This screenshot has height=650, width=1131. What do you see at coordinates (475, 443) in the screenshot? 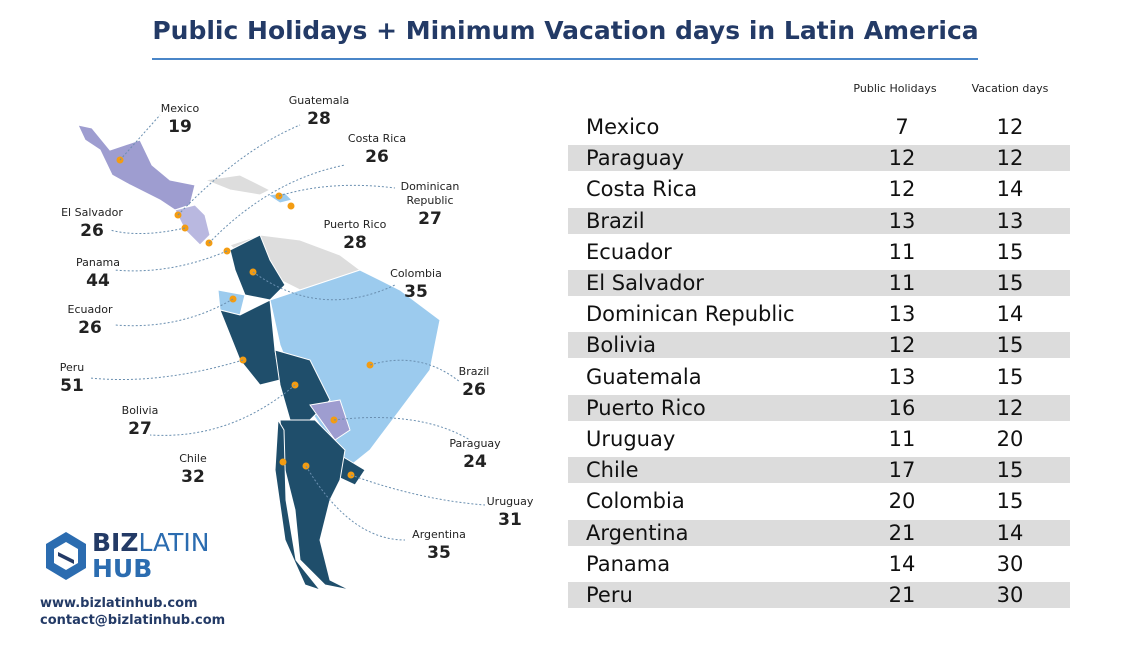
I see `country-name: Paraguay` at bounding box center [475, 443].